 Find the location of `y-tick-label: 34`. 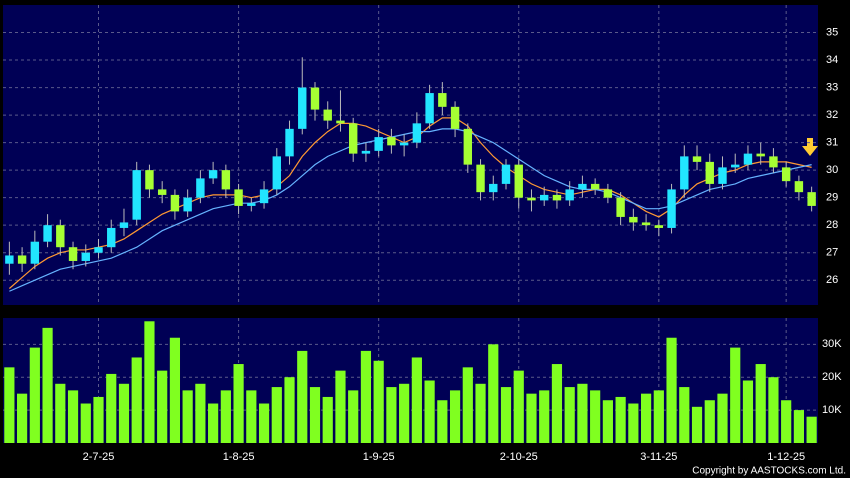

y-tick-label: 34 is located at coordinates (832, 60).